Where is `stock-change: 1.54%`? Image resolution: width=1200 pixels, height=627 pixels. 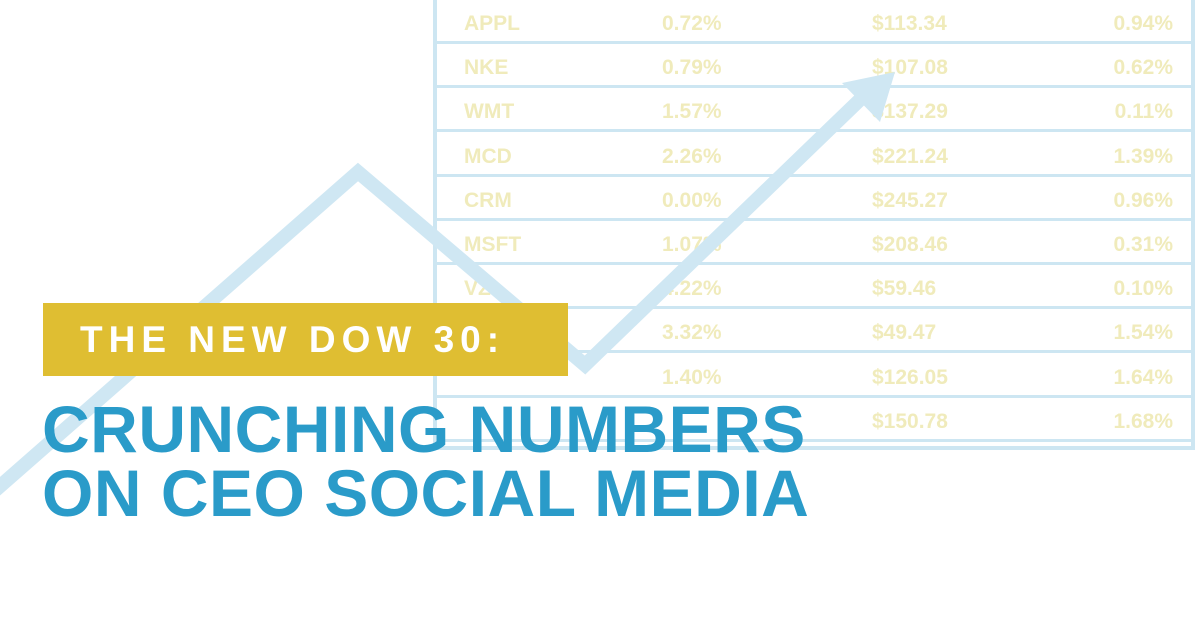 stock-change: 1.54% is located at coordinates (1143, 333).